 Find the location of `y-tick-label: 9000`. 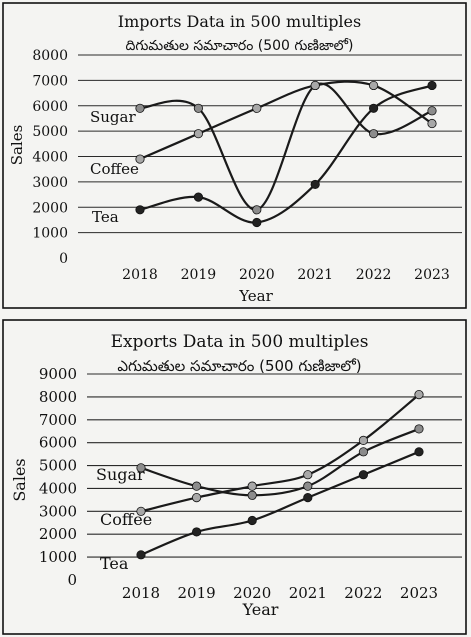

y-tick-label: 9000 is located at coordinates (58, 374).